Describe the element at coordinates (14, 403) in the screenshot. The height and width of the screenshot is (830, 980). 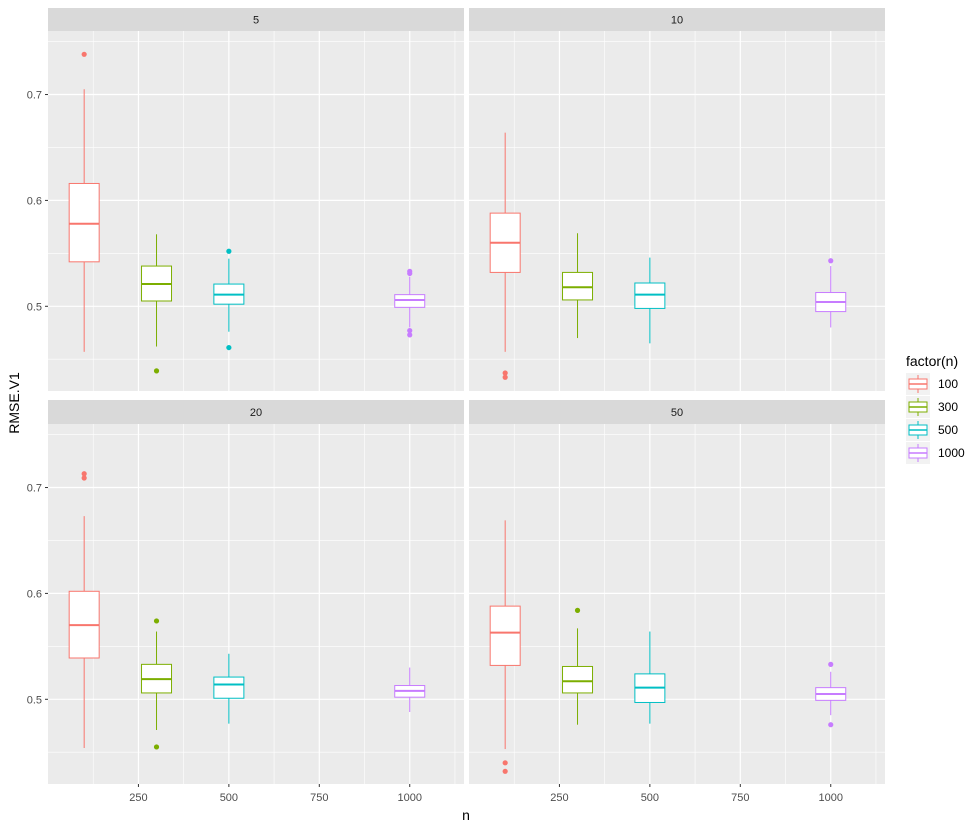
I see `y-axis-title: RMSE.V1` at that location.